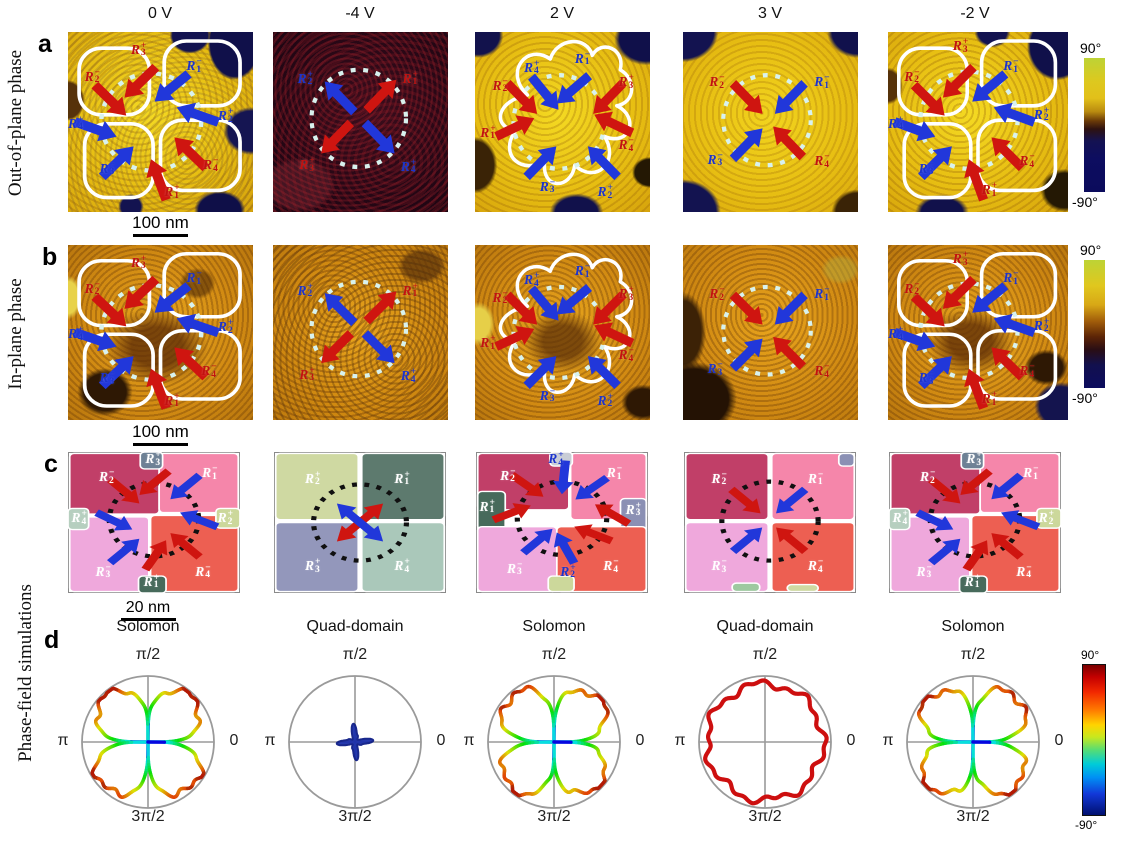  Describe the element at coordinates (160, 332) in the screenshot. I see `panel-b1: R −2 R +3 R −1 R +2 R +4 R −4 R −3 R +1` at that location.